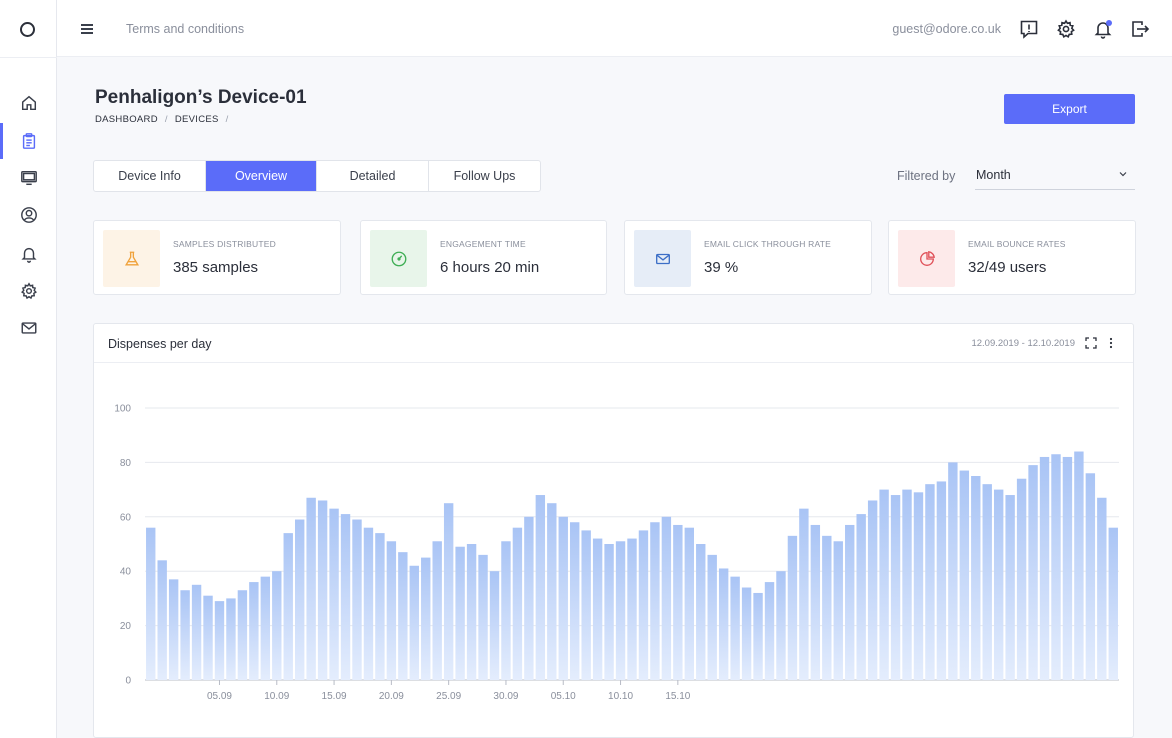  What do you see at coordinates (28, 328) in the screenshot?
I see `sidebar-item-mail` at bounding box center [28, 328].